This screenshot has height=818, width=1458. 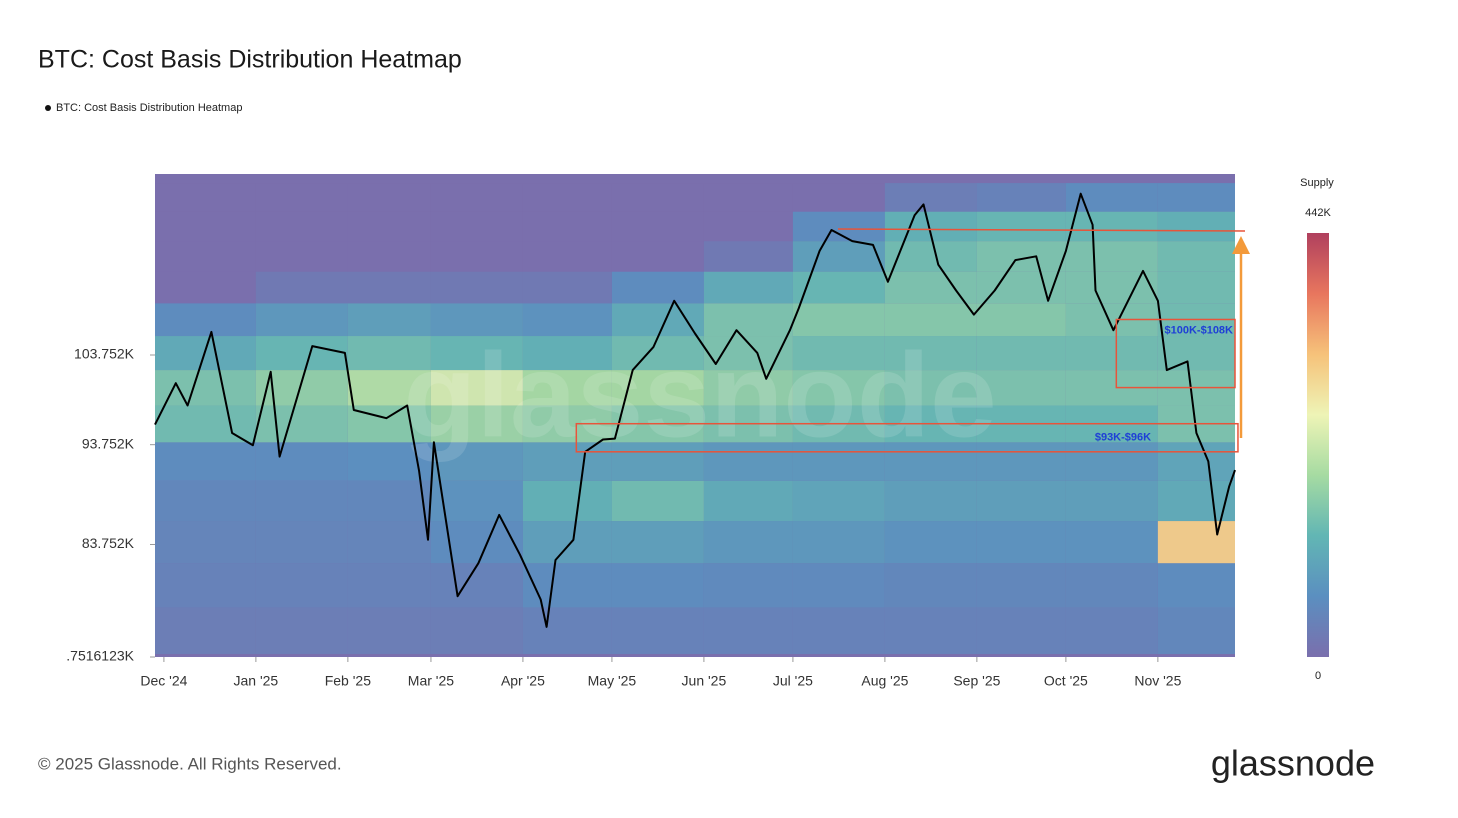 I want to click on colorbar, so click(x=1318, y=445).